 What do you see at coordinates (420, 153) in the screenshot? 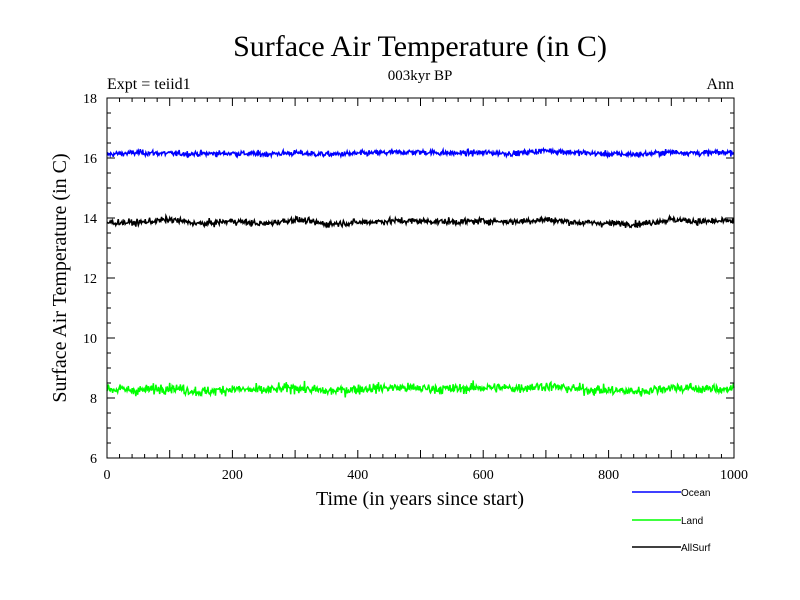
I see `series-line-ocean` at bounding box center [420, 153].